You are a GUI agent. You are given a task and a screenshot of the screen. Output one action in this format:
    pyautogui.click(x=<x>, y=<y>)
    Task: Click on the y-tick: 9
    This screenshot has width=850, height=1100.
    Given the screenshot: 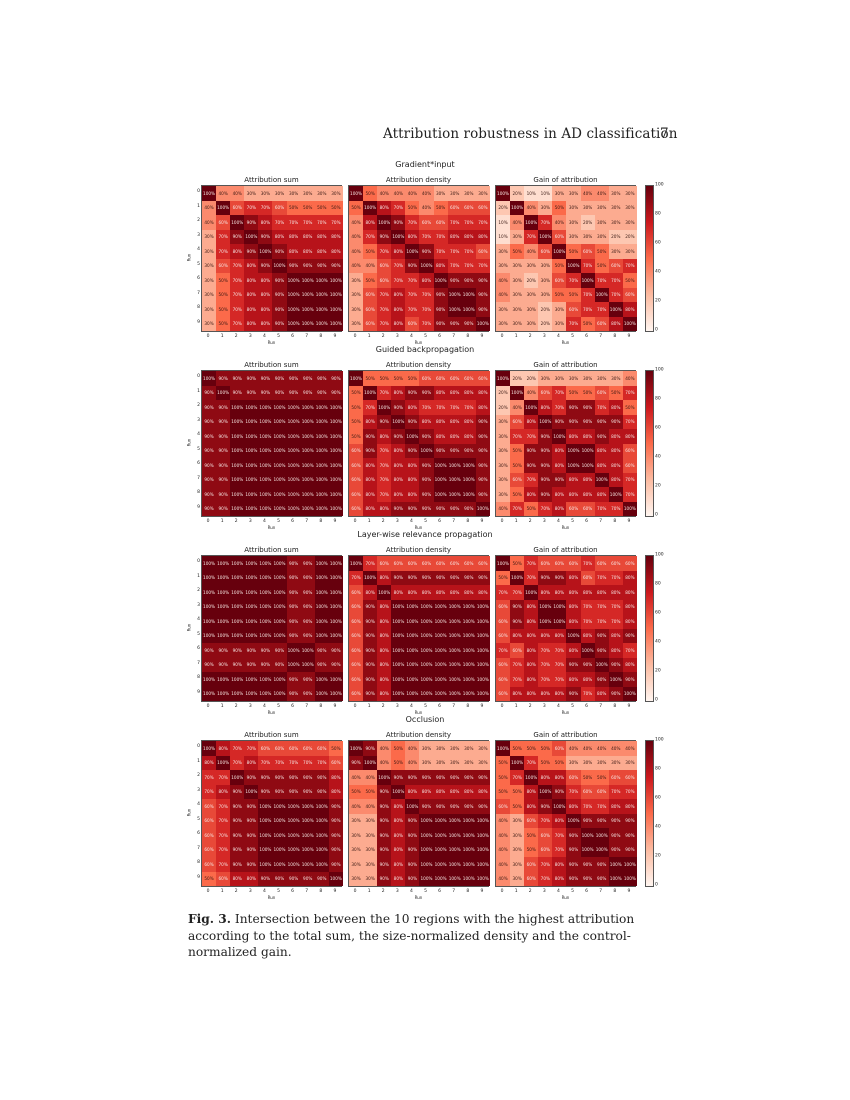 What is the action you would take?
    pyautogui.click(x=198, y=507)
    